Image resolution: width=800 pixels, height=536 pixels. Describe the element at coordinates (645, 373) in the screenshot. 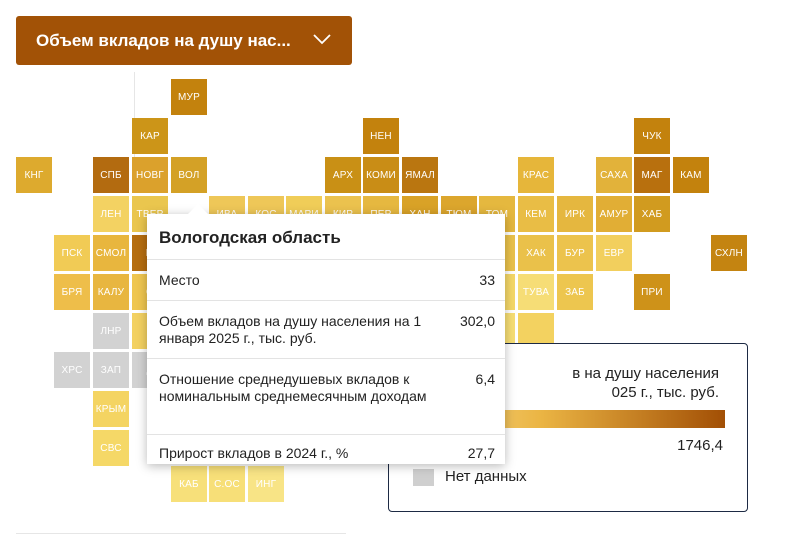

I see `legend-title-line: в на душу населения` at that location.